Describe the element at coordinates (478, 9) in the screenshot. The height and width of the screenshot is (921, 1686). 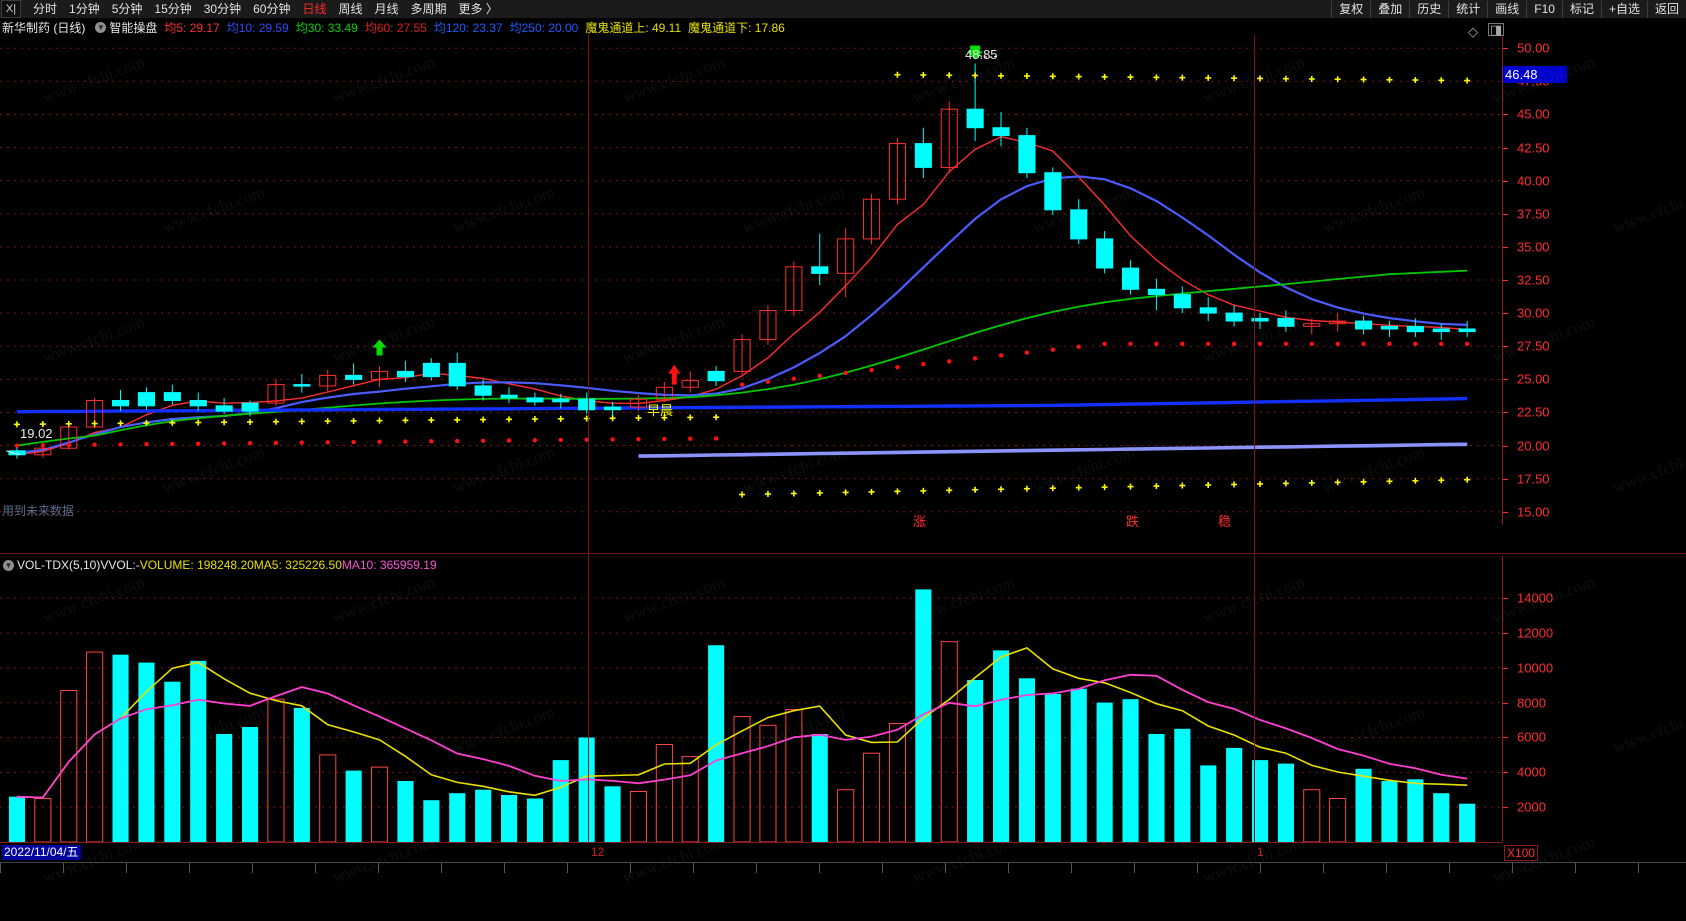
I see `period-item-10: 更多 〉` at that location.